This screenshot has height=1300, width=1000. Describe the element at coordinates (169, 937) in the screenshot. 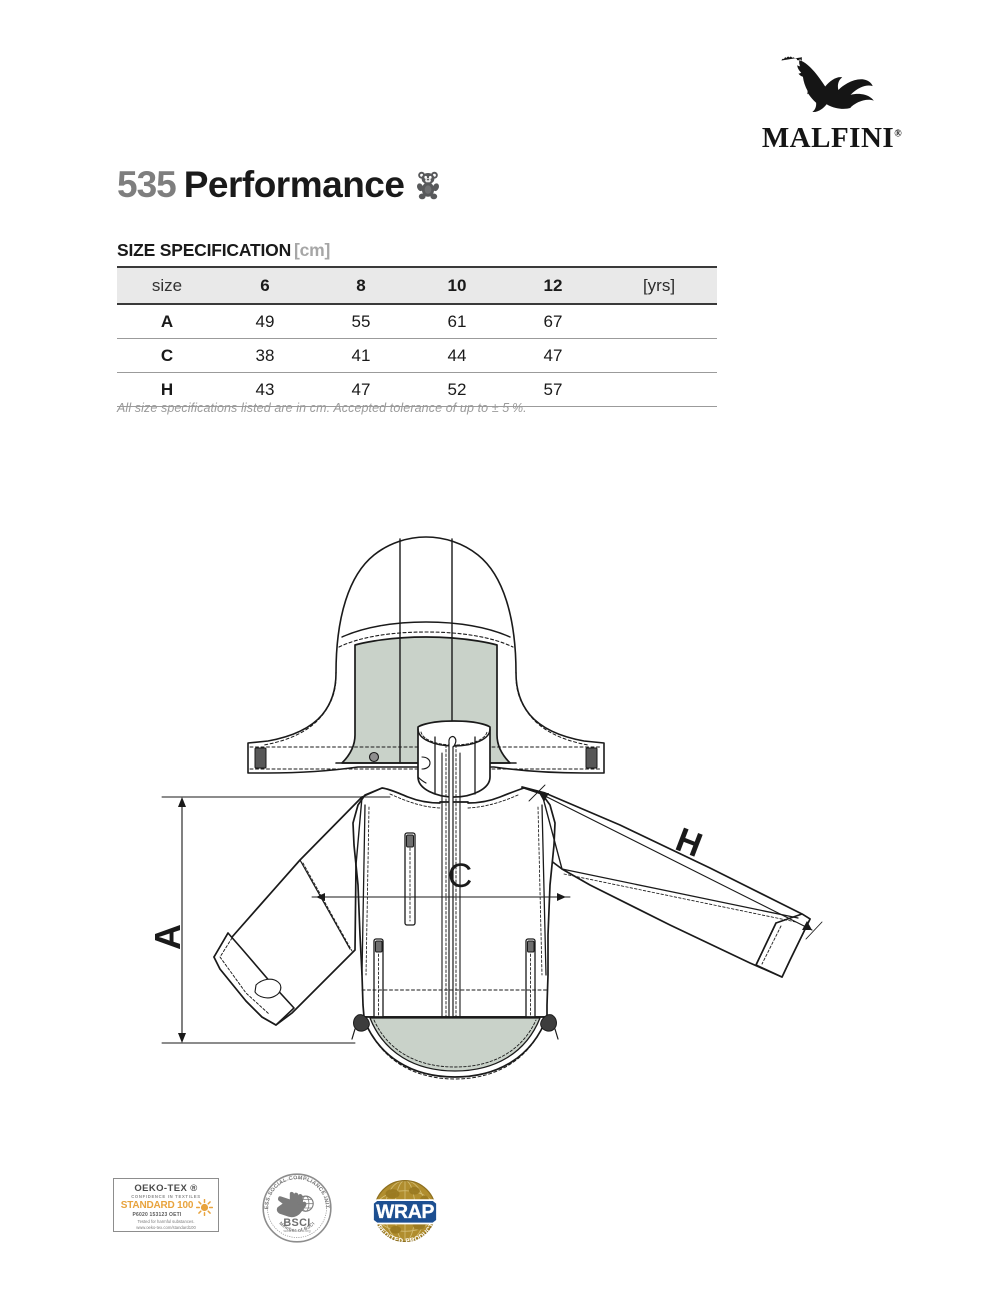

I see `dimension-label-a: A` at that location.